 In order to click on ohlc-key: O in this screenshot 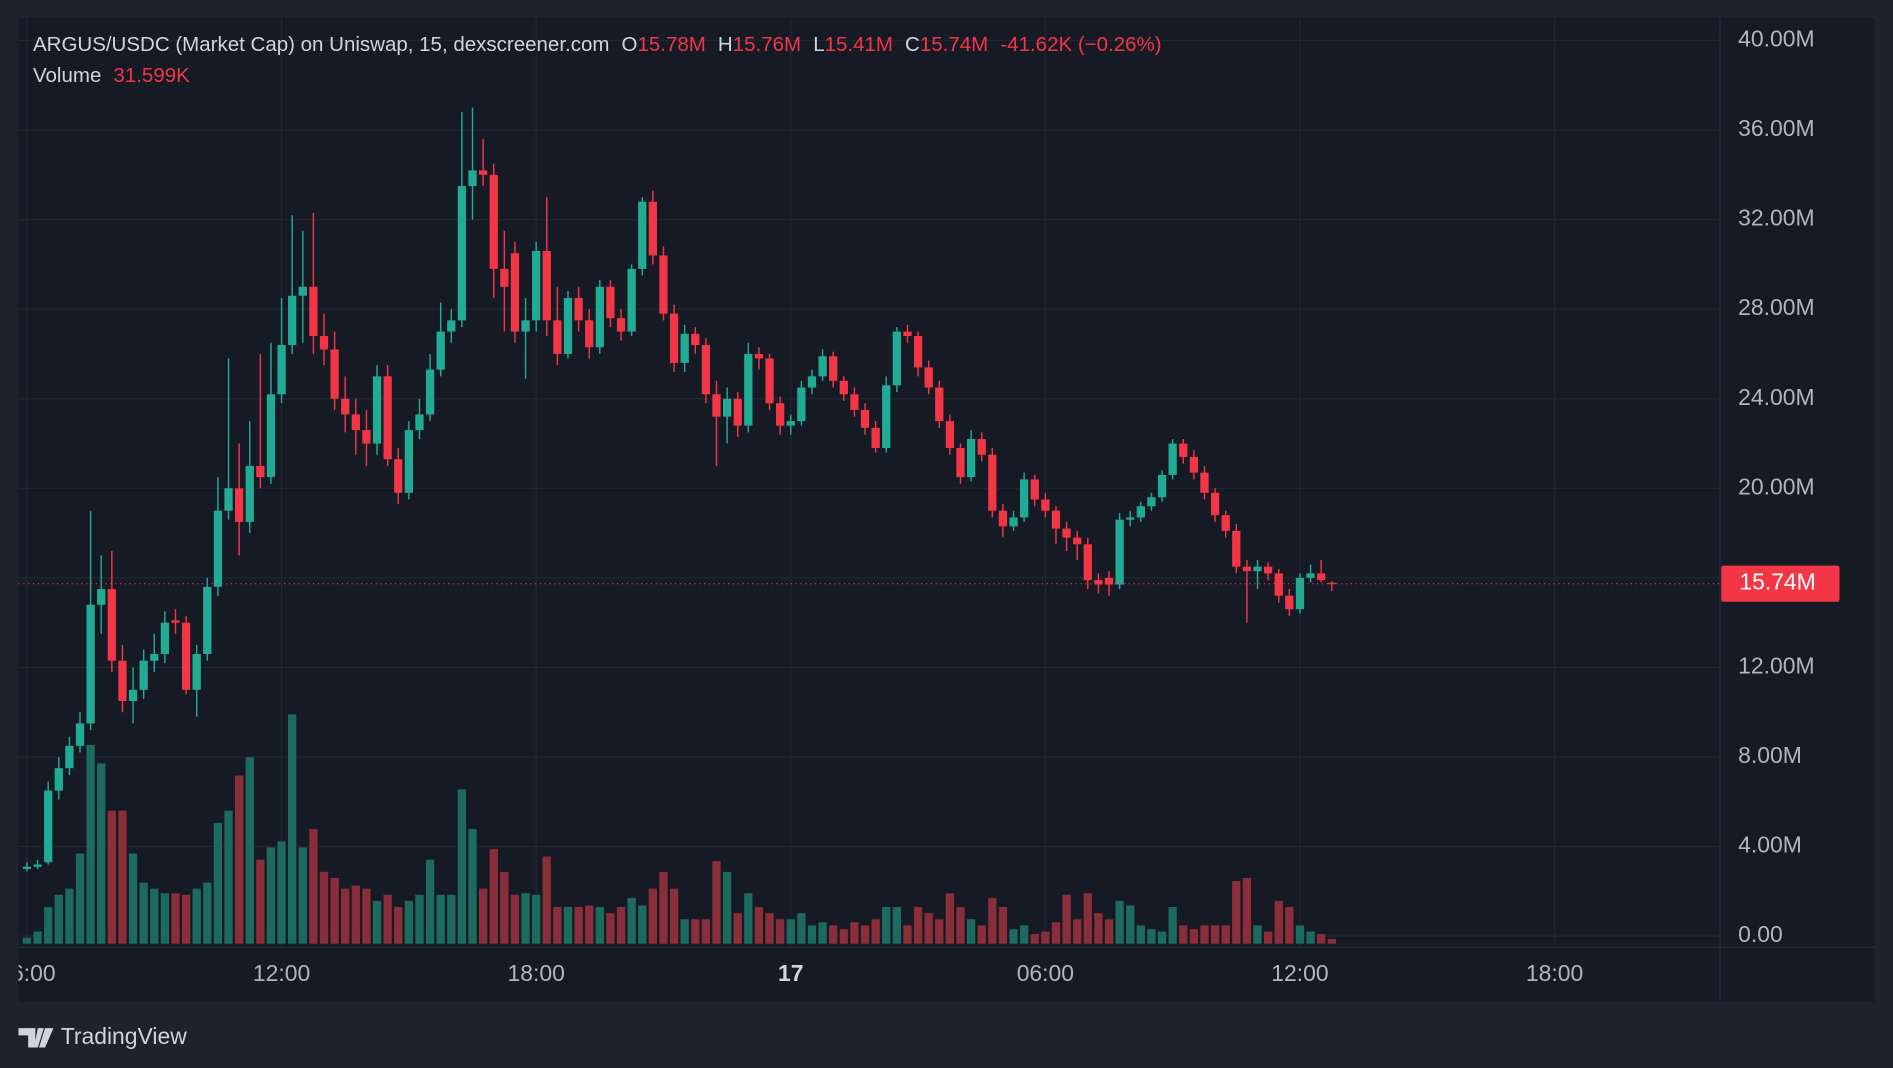, I will do `click(630, 44)`.